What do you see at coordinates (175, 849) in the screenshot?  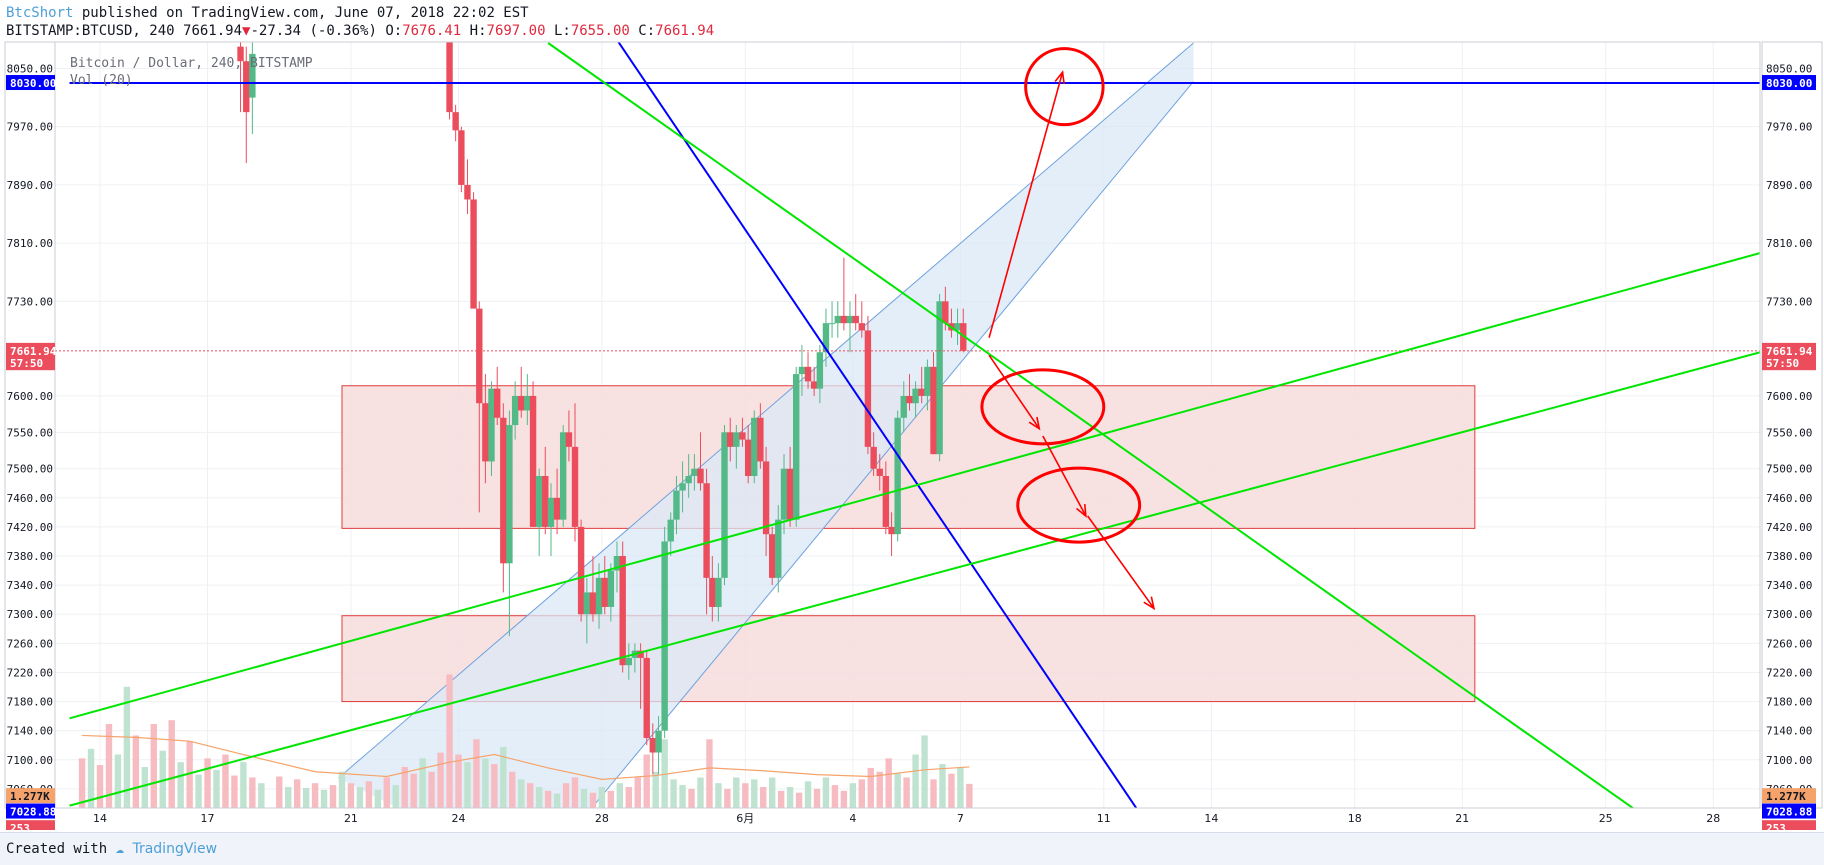 I see `tradingview-link: TradingView` at bounding box center [175, 849].